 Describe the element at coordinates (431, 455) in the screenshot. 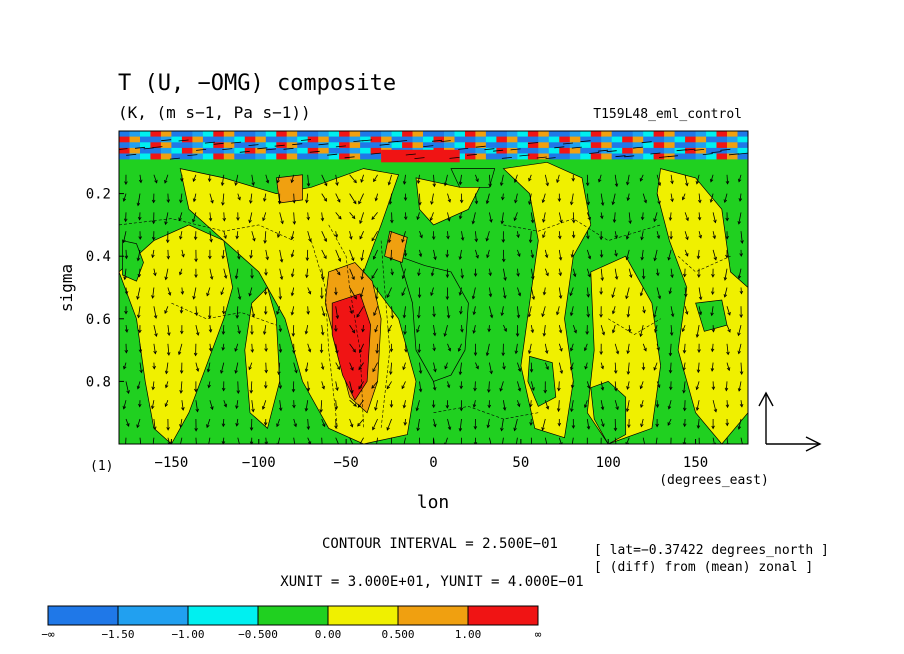

I see `x-axis-ticks: −150 −100 −50 0 50 100 150` at that location.